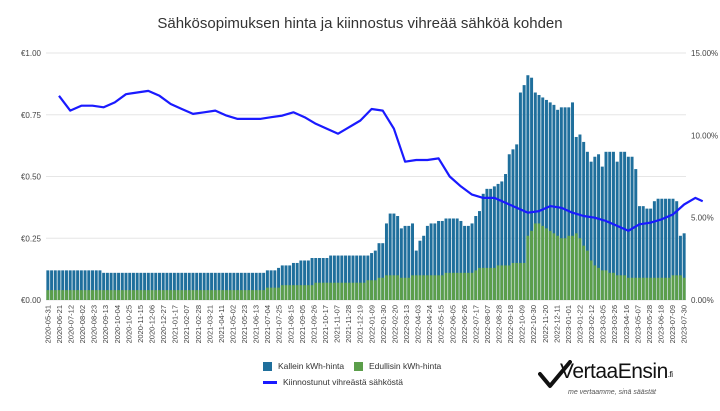  I want to click on left-tick-label: €1.00, so click(31, 53).